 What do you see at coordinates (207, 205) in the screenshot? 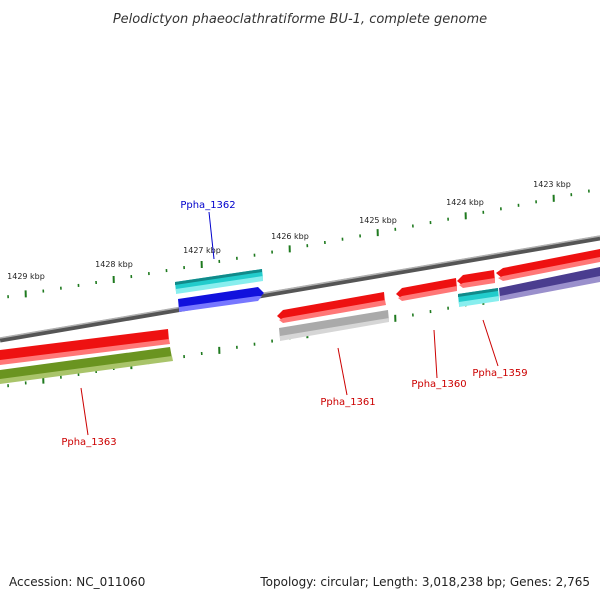
I see `gene-label-ppha-1362: Ppha_1362` at bounding box center [207, 205].